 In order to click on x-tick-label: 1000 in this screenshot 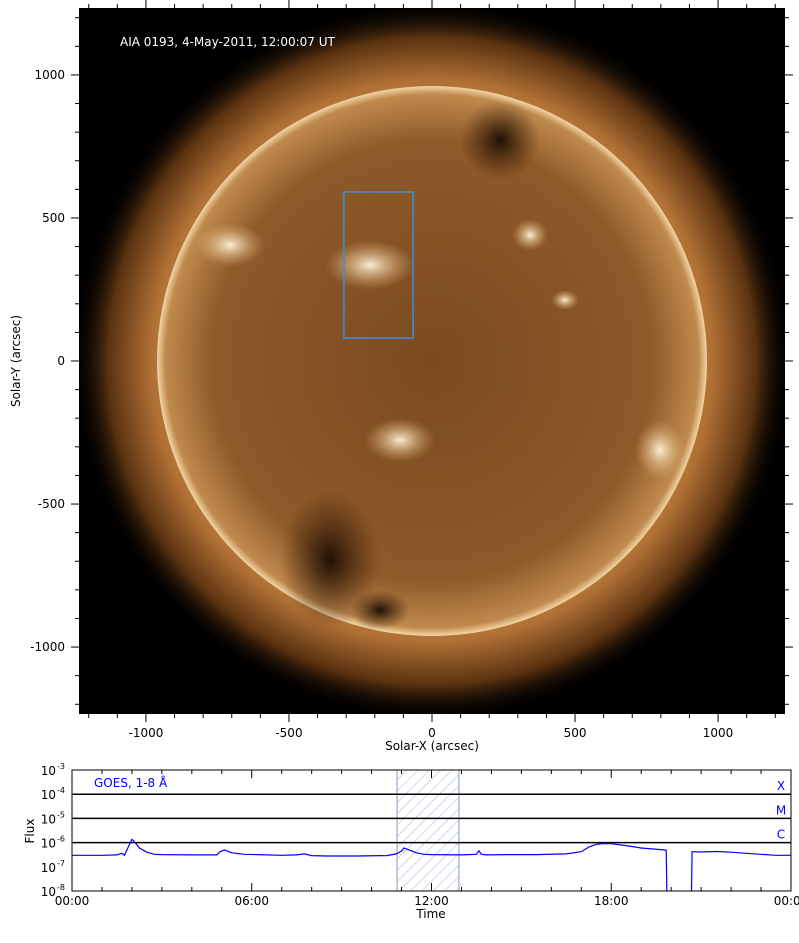, I will do `click(718, 733)`.